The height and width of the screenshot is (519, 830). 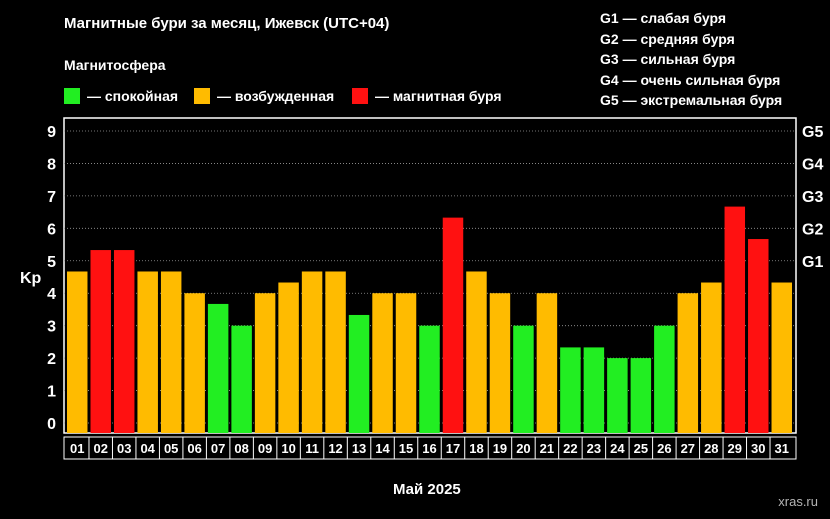 What do you see at coordinates (812, 132) in the screenshot?
I see `g-scale-tick-label: G5` at bounding box center [812, 132].